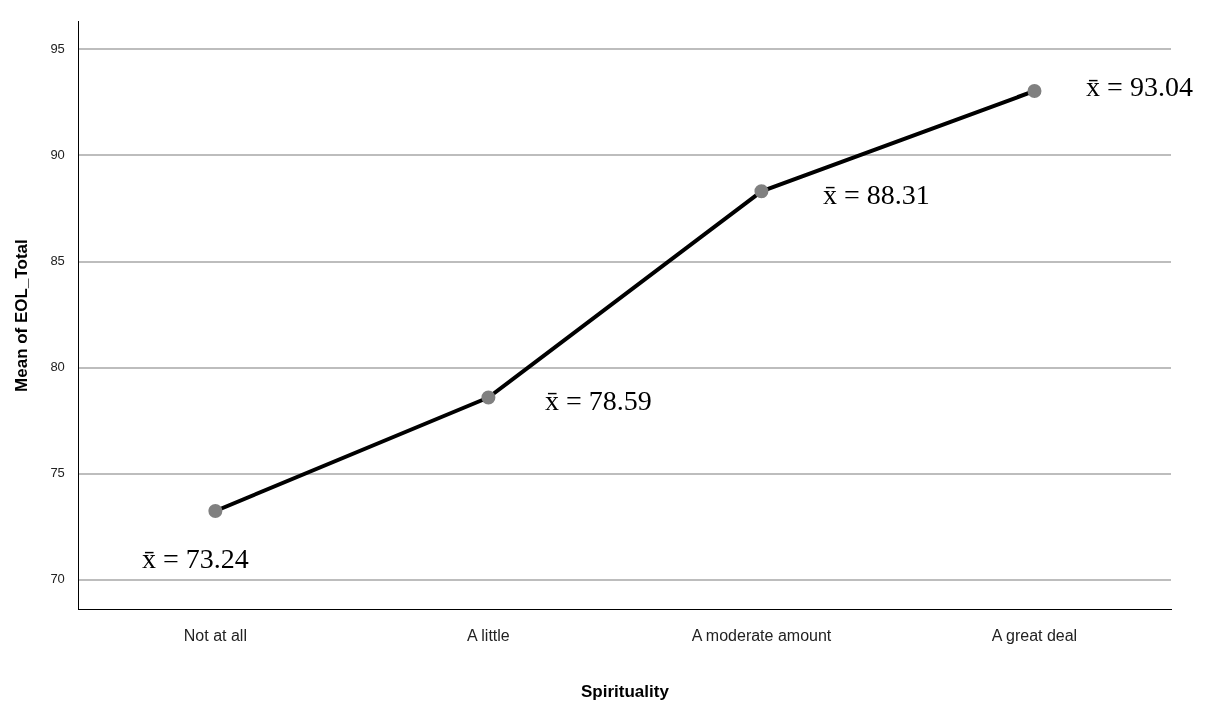 The image size is (1221, 717). I want to click on x-tick-label: A great deal, so click(1034, 636).